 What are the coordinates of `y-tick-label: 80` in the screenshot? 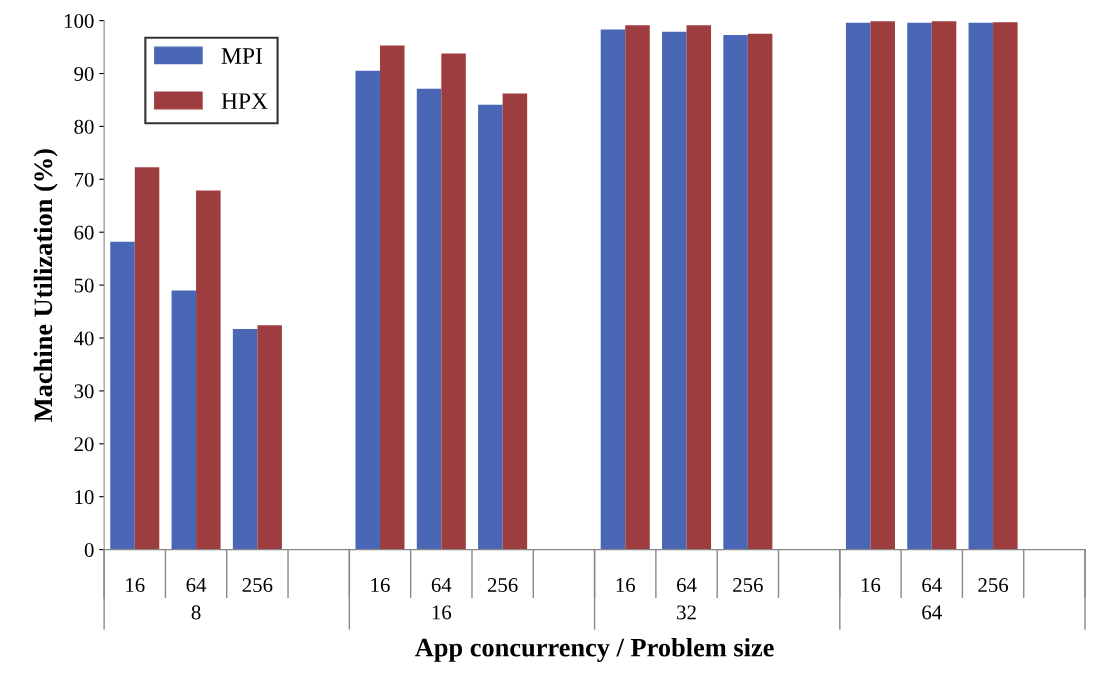 It's located at (84, 126).